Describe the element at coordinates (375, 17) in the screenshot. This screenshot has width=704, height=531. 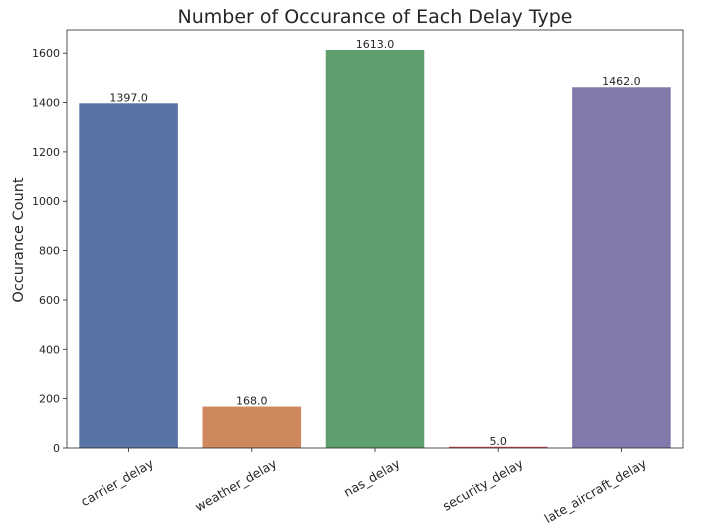
I see `chart-title: Number of Occurance of Each Delay Type` at that location.